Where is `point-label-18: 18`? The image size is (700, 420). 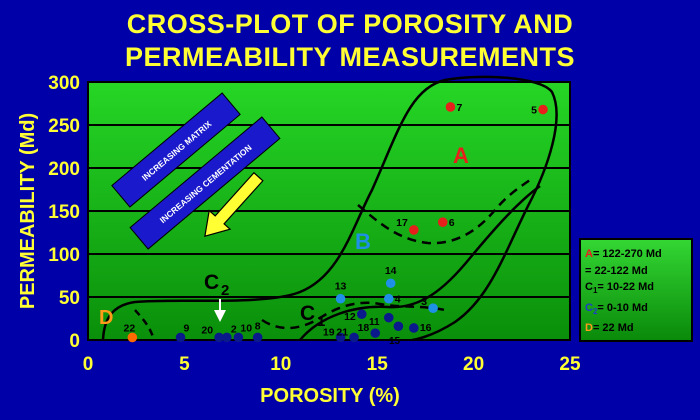 point-label-18: 18 is located at coordinates (364, 328).